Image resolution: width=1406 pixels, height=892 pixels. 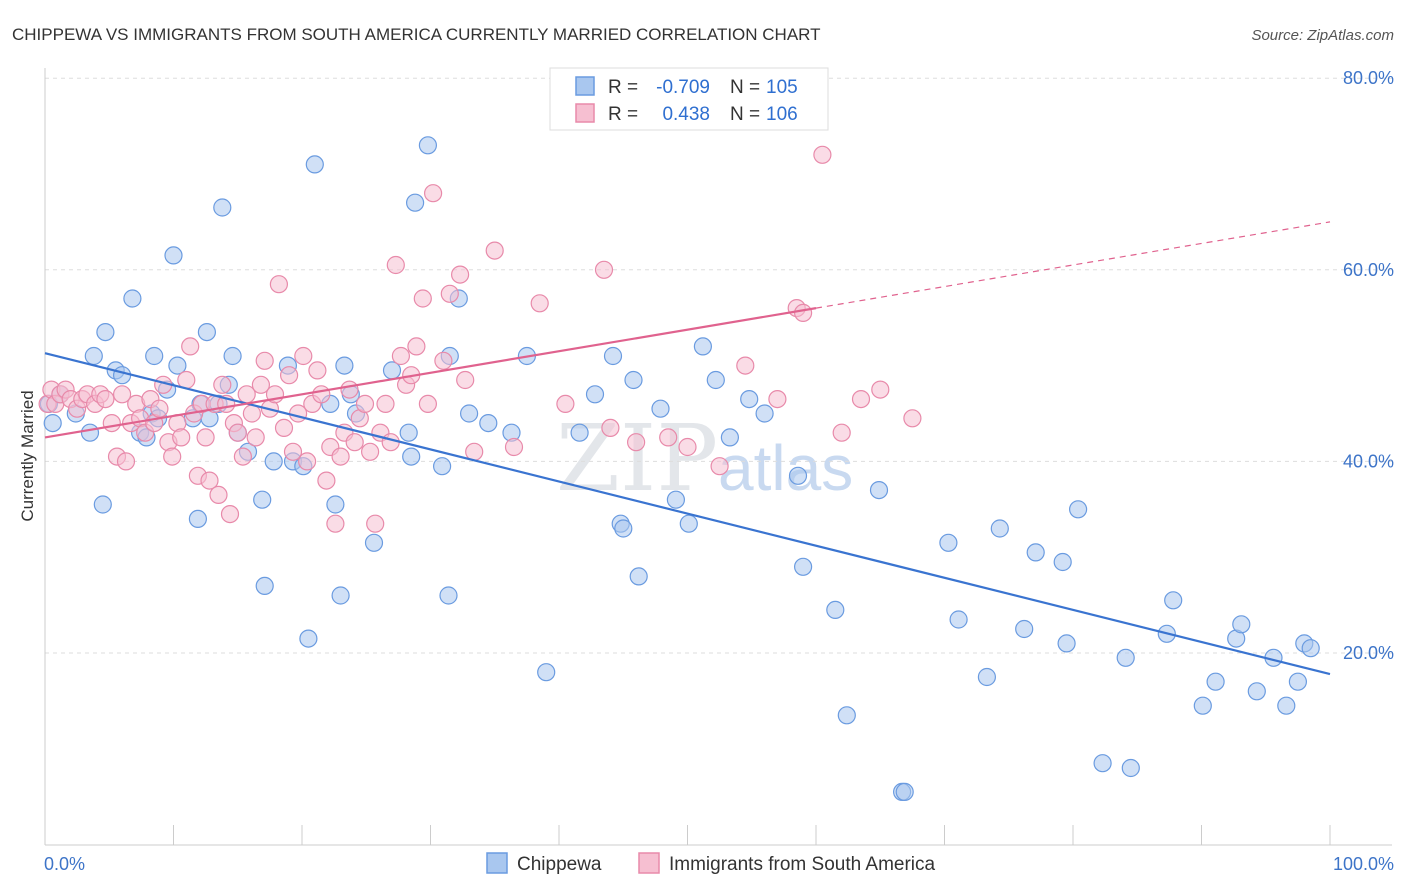 I want to click on trend-line-immigrants, so click(x=430, y=373).